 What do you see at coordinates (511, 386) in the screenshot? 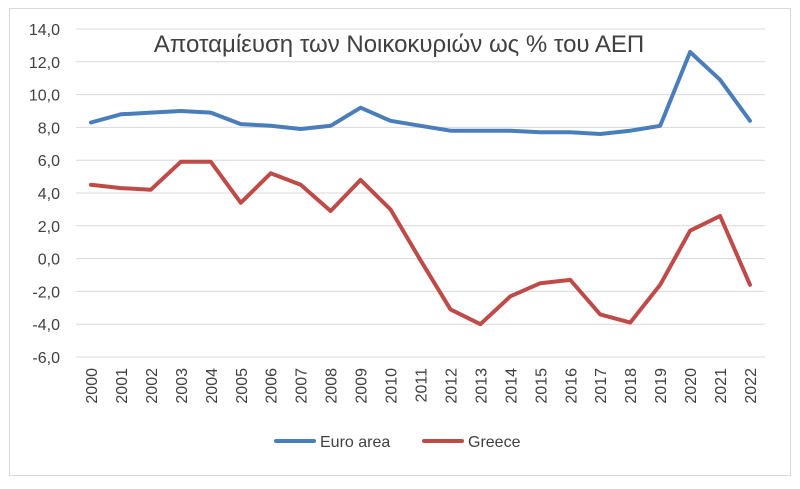
I see `x-tick-label: 2014` at bounding box center [511, 386].